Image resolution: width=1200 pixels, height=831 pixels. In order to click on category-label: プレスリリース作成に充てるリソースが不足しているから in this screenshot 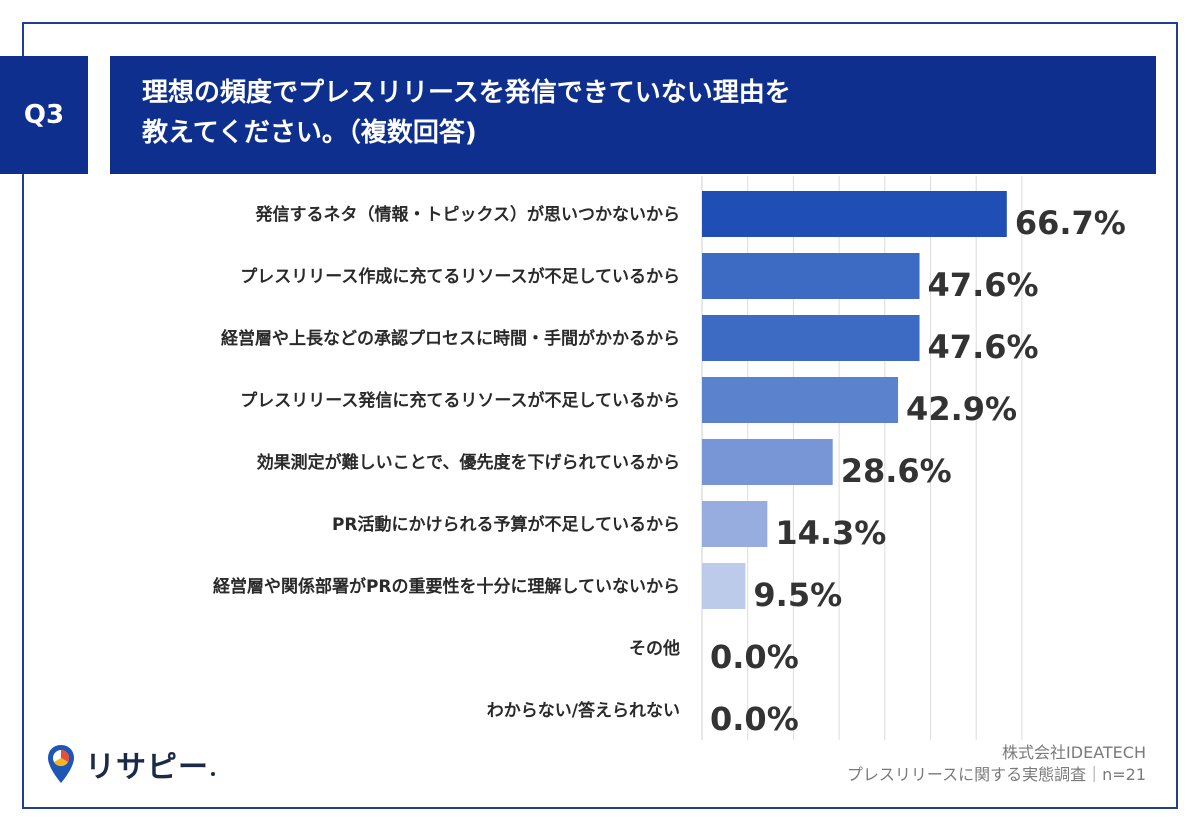, I will do `click(460, 276)`.